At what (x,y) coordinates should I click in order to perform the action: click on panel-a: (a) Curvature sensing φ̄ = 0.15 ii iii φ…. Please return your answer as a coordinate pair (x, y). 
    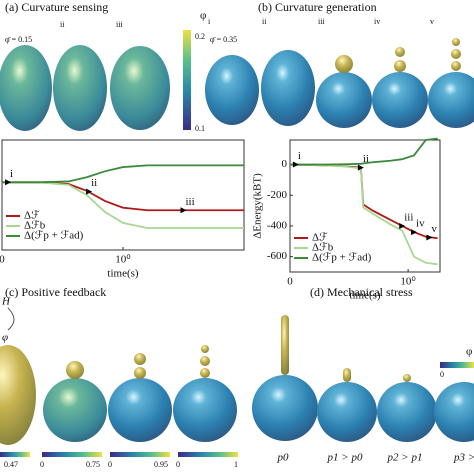
    Looking at the image, I should click on (103, 66).